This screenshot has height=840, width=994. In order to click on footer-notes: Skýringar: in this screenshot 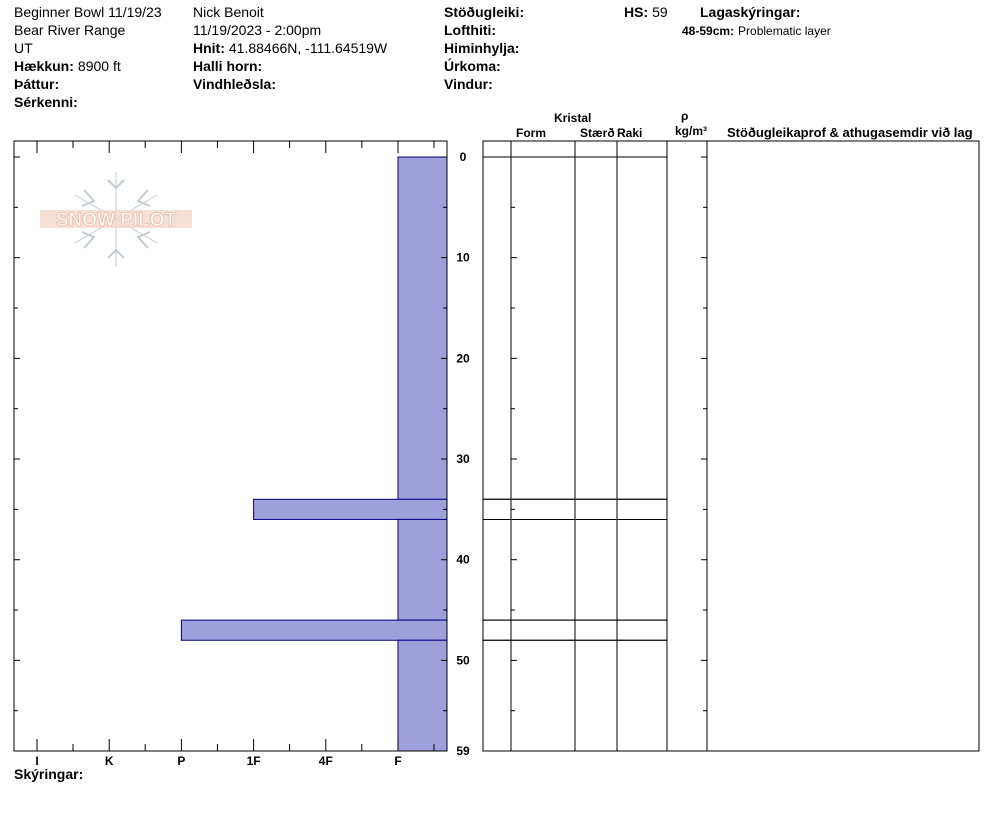, I will do `click(48, 774)`.